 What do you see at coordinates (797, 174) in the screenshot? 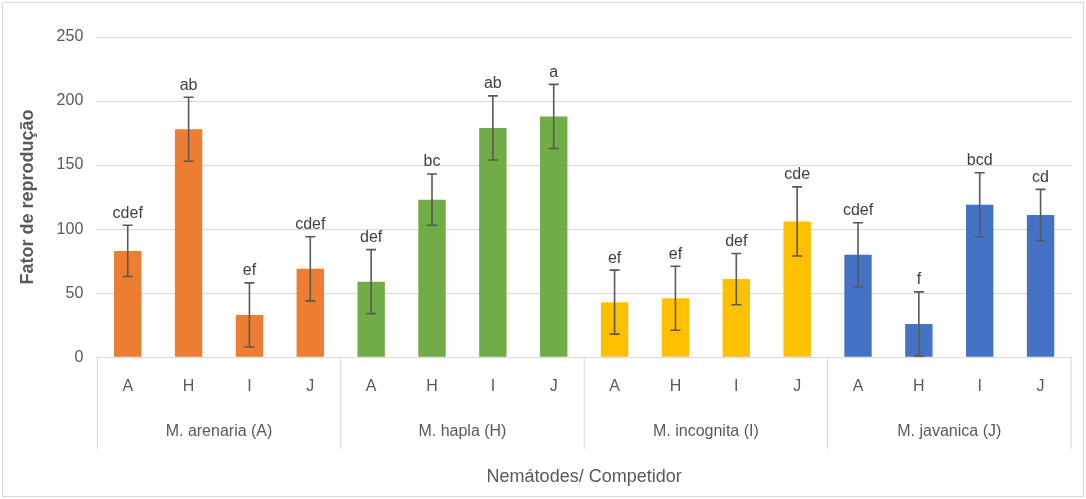
I see `data-label: cde` at bounding box center [797, 174].